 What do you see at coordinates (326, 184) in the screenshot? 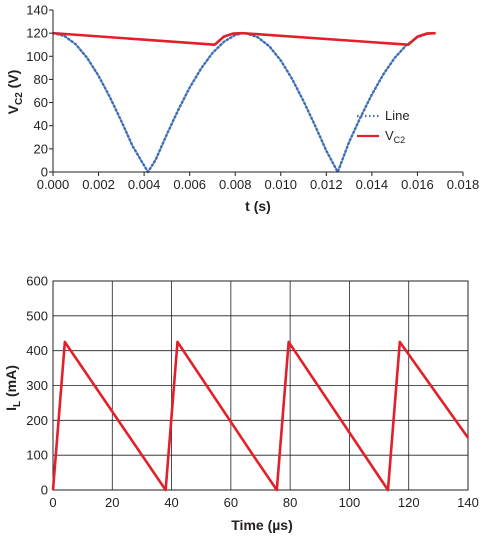
I see `x-tick-label: 0.012` at bounding box center [326, 184].